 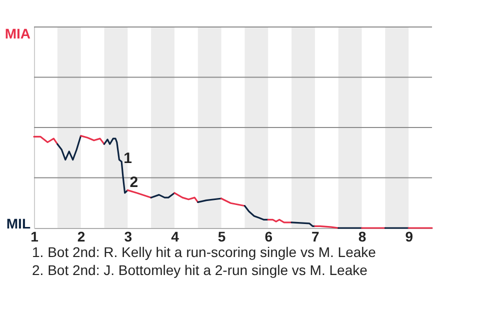 I want to click on text: MIA, so click(x=17, y=34).